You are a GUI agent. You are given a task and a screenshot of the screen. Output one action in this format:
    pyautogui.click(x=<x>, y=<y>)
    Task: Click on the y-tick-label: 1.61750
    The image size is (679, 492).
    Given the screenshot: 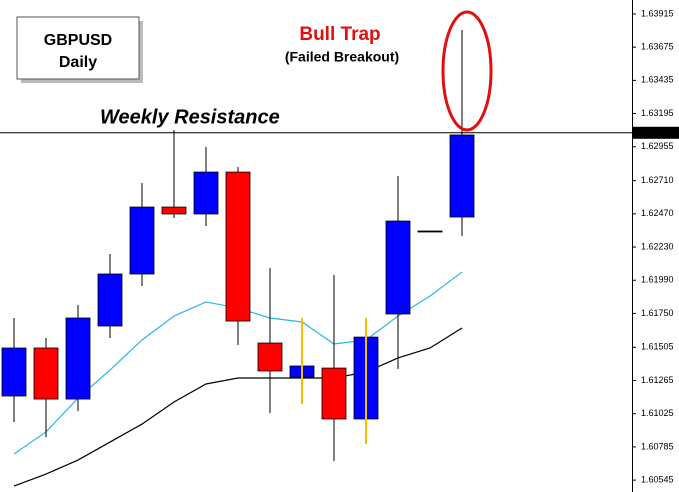 What is the action you would take?
    pyautogui.click(x=657, y=313)
    